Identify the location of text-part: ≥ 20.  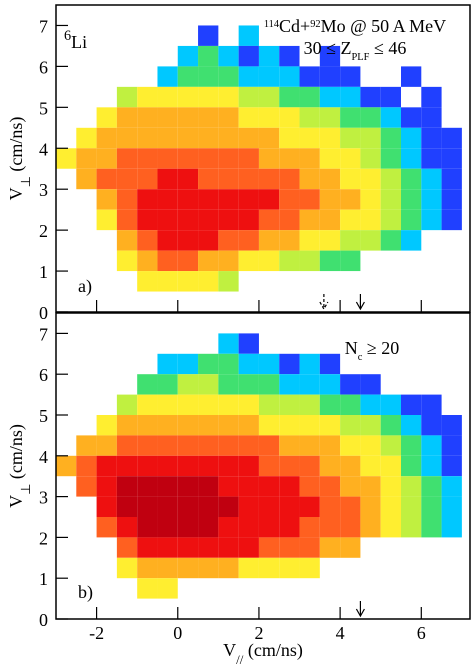
(380, 348).